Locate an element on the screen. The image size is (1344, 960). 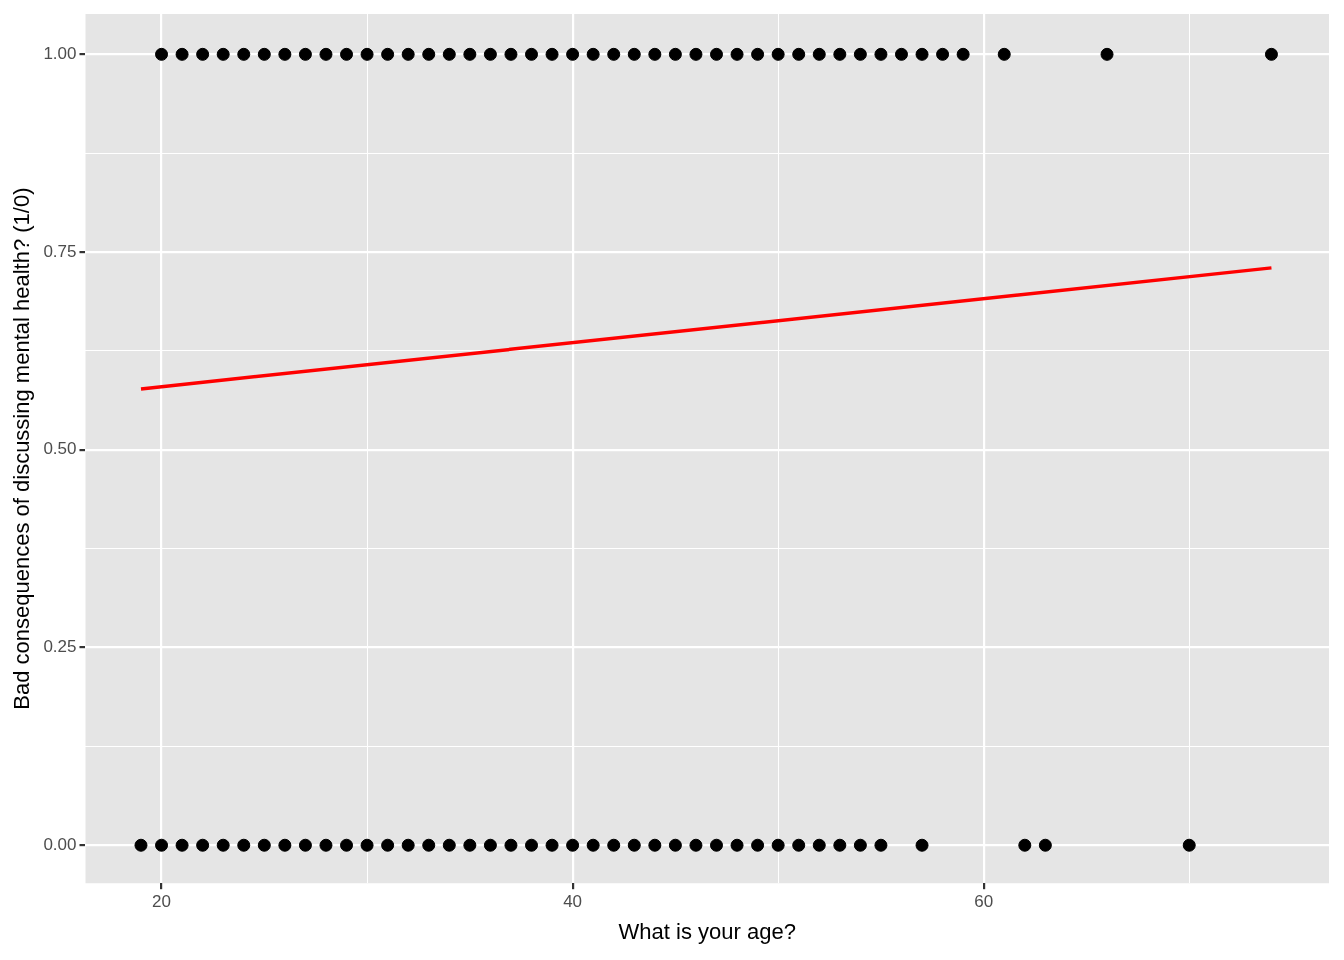
text: 0.00 is located at coordinates (60, 844).